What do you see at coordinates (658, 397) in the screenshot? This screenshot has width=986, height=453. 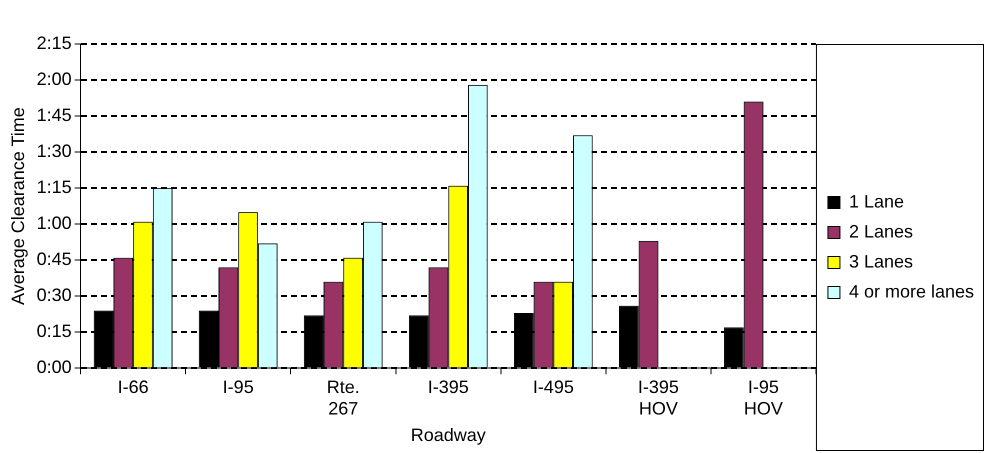 I see `x-tick-label: I-395 HOV` at bounding box center [658, 397].